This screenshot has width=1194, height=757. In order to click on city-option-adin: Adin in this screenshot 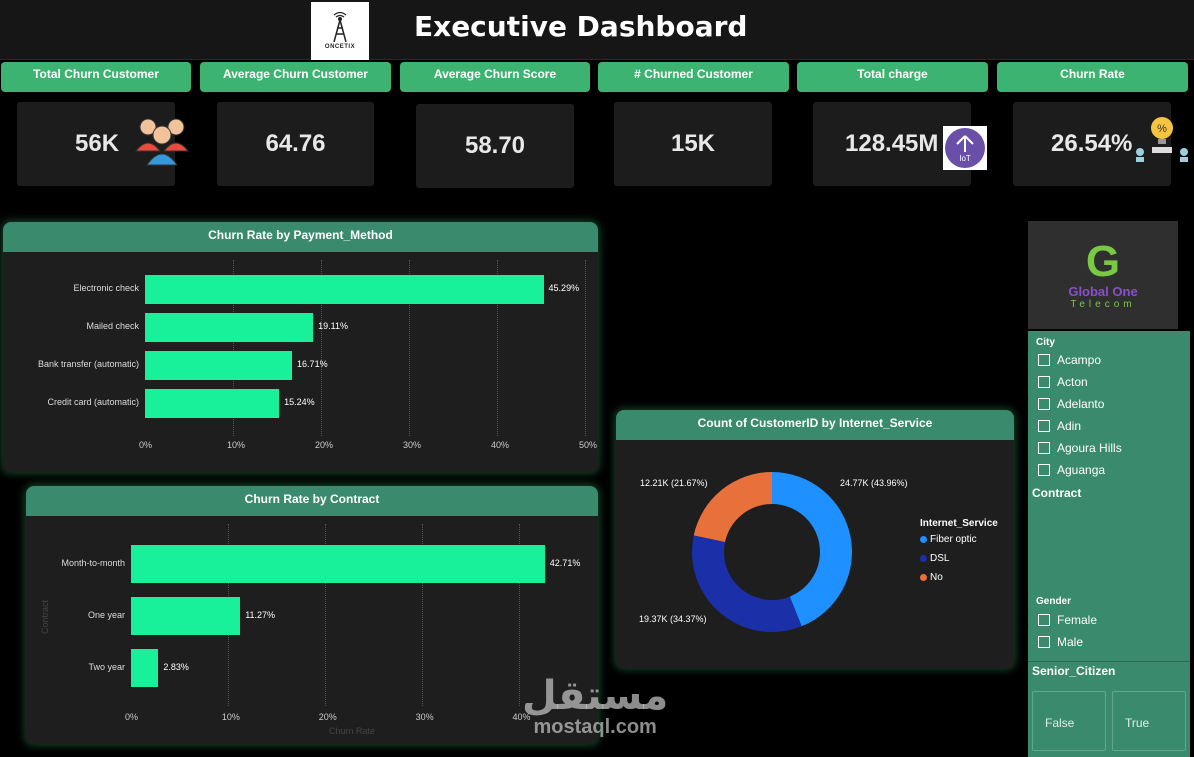, I will do `click(1059, 426)`.